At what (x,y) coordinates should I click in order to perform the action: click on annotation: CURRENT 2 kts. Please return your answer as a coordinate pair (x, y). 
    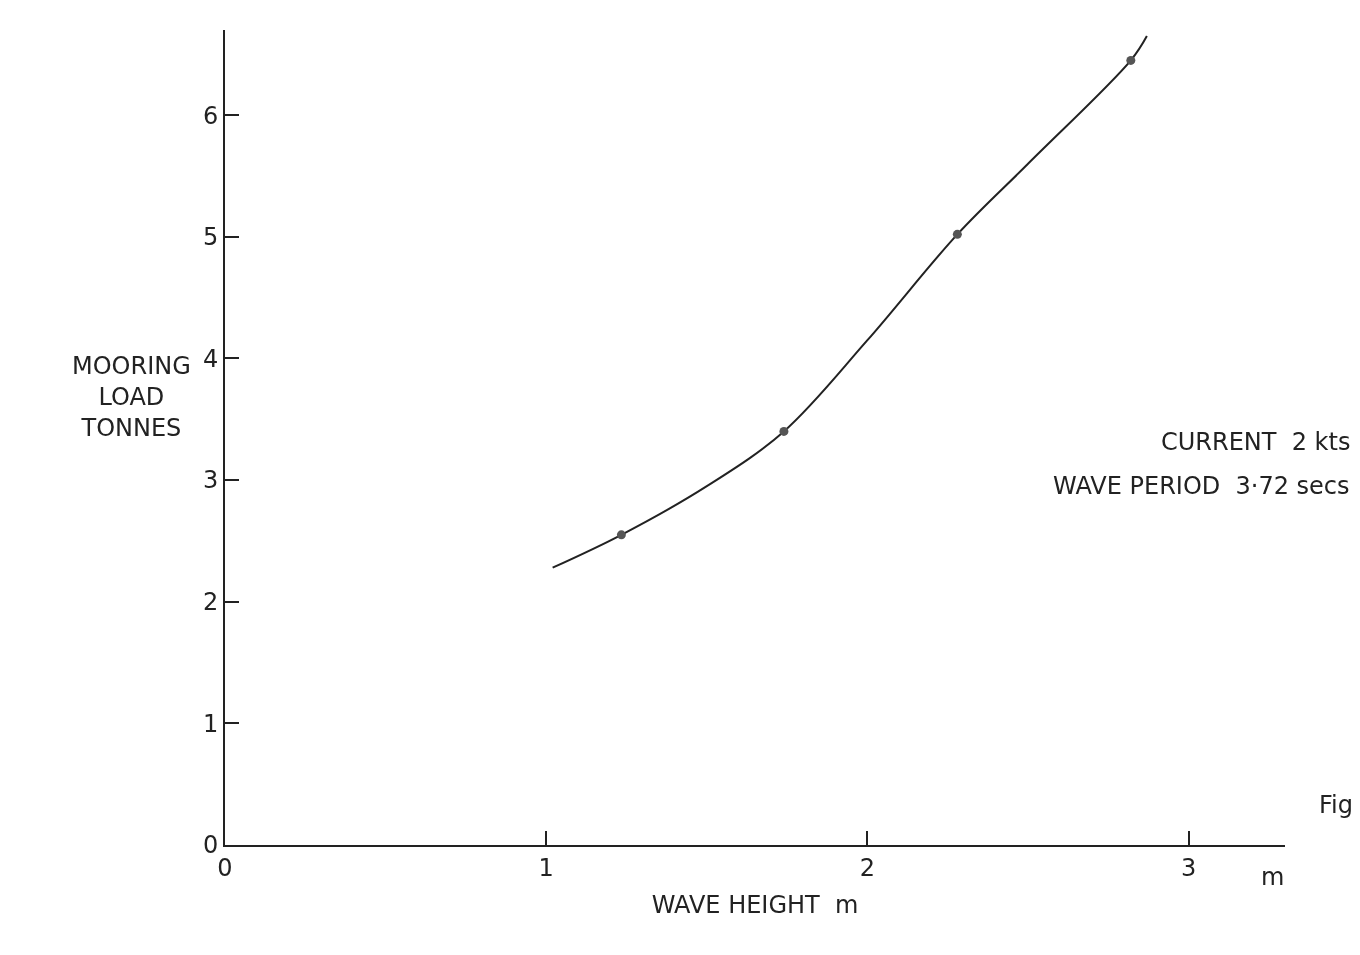
    Looking at the image, I should click on (1256, 442).